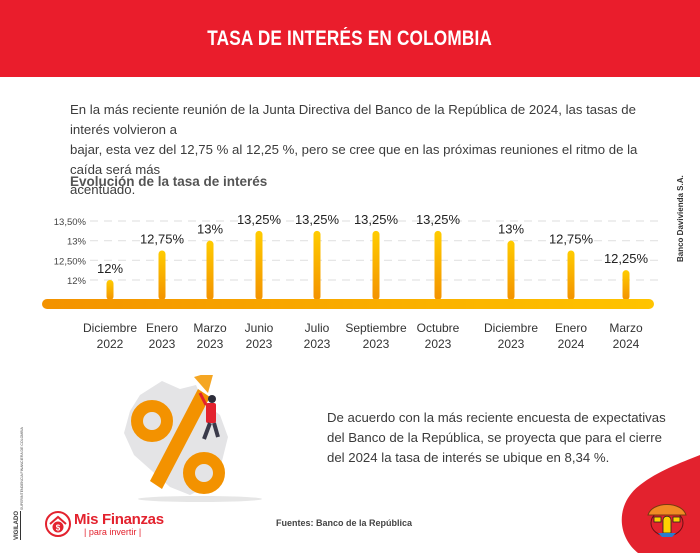  I want to click on page-title: TASA DE INTERÉS EN COLOMBIA, so click(350, 38).